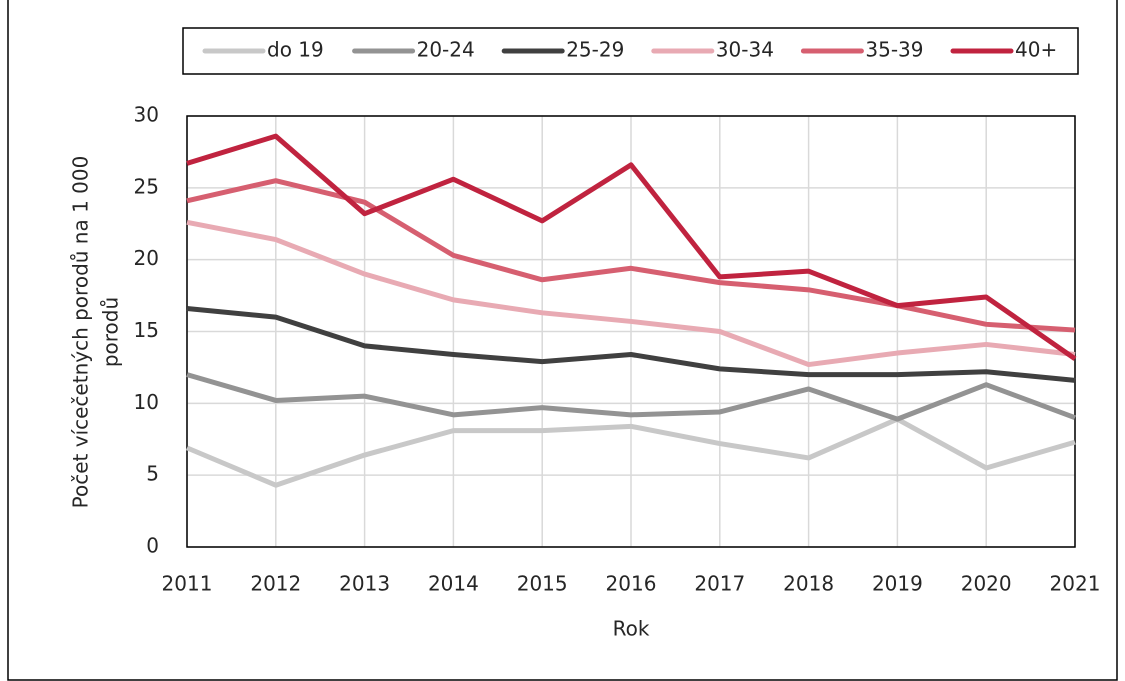 Image resolution: width=1125 pixels, height=681 pixels. What do you see at coordinates (542, 584) in the screenshot?
I see `x-tick-label: 2015` at bounding box center [542, 584].